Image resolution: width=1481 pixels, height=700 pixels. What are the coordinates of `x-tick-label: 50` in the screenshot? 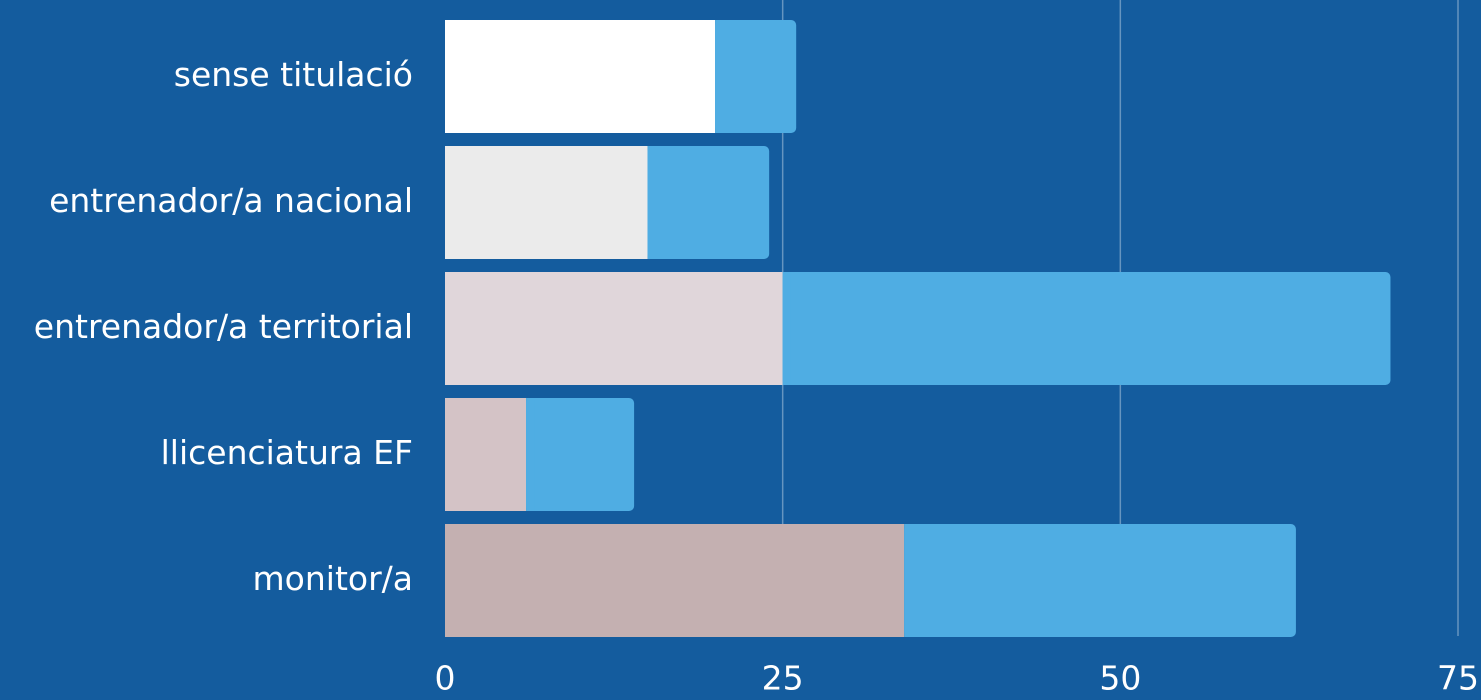 It's located at (1120, 678).